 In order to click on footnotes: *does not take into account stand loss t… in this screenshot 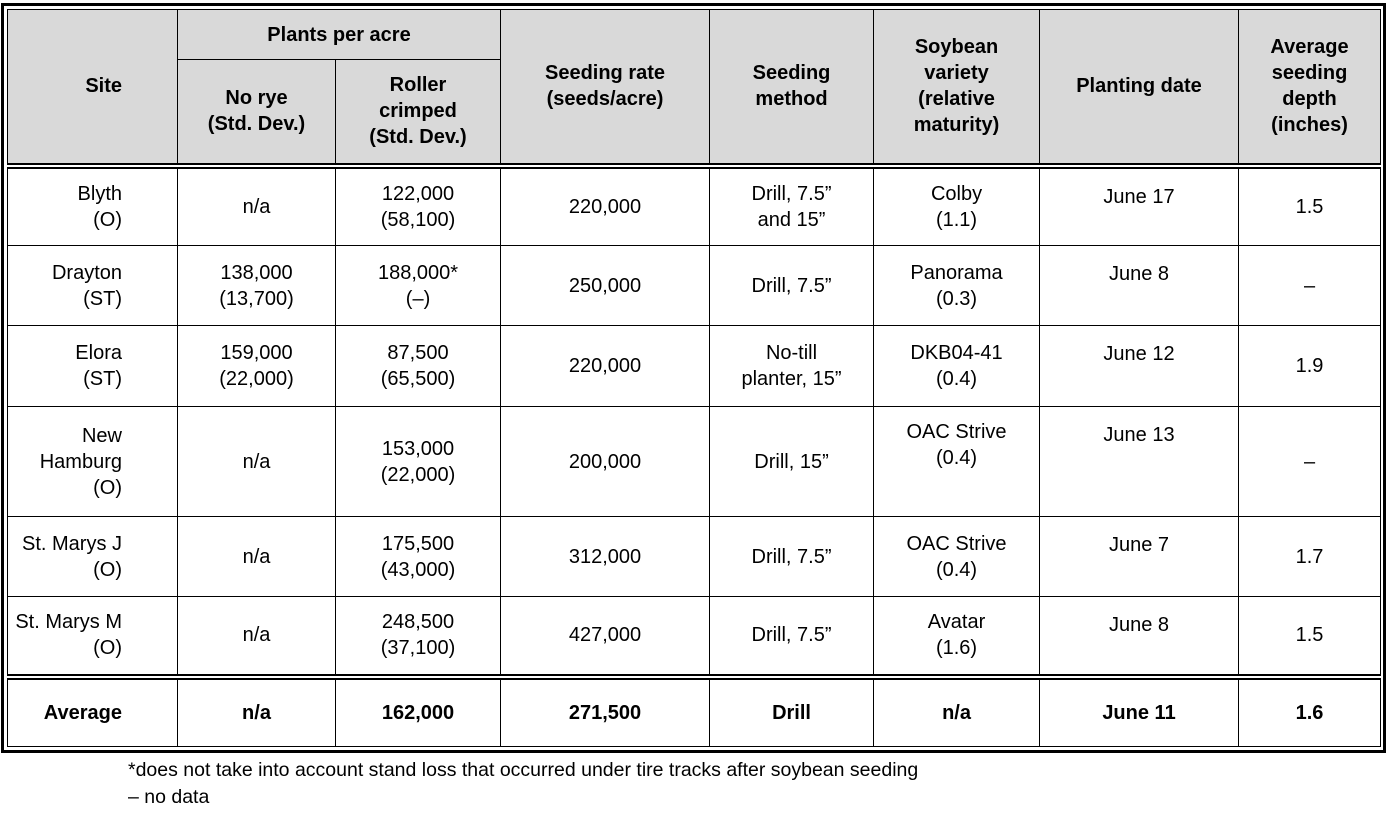, I will do `click(760, 784)`.